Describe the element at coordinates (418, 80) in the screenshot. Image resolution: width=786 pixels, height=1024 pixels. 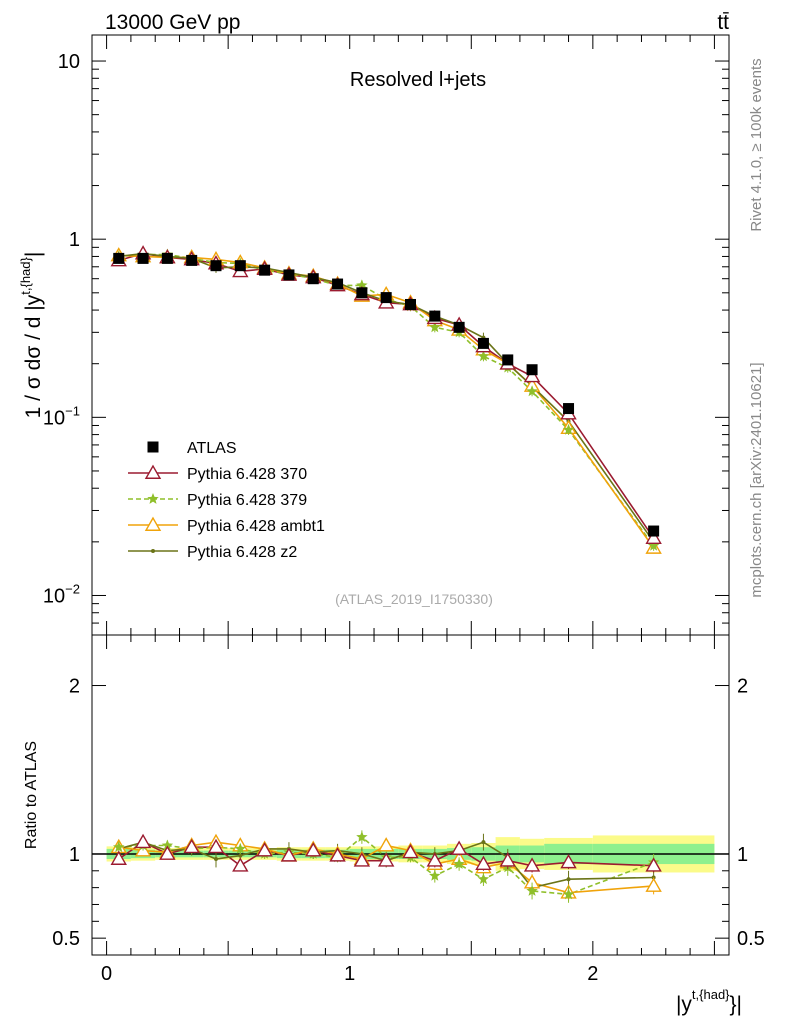
I see `plot-title: Resolved l+jets` at that location.